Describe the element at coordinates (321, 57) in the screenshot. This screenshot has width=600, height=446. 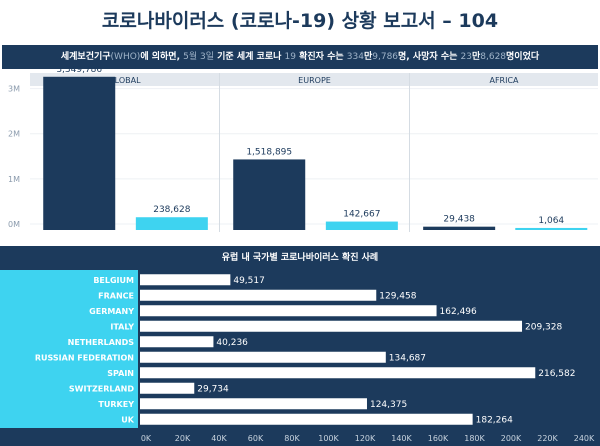
I see `banner-text: 확진자 수는` at that location.